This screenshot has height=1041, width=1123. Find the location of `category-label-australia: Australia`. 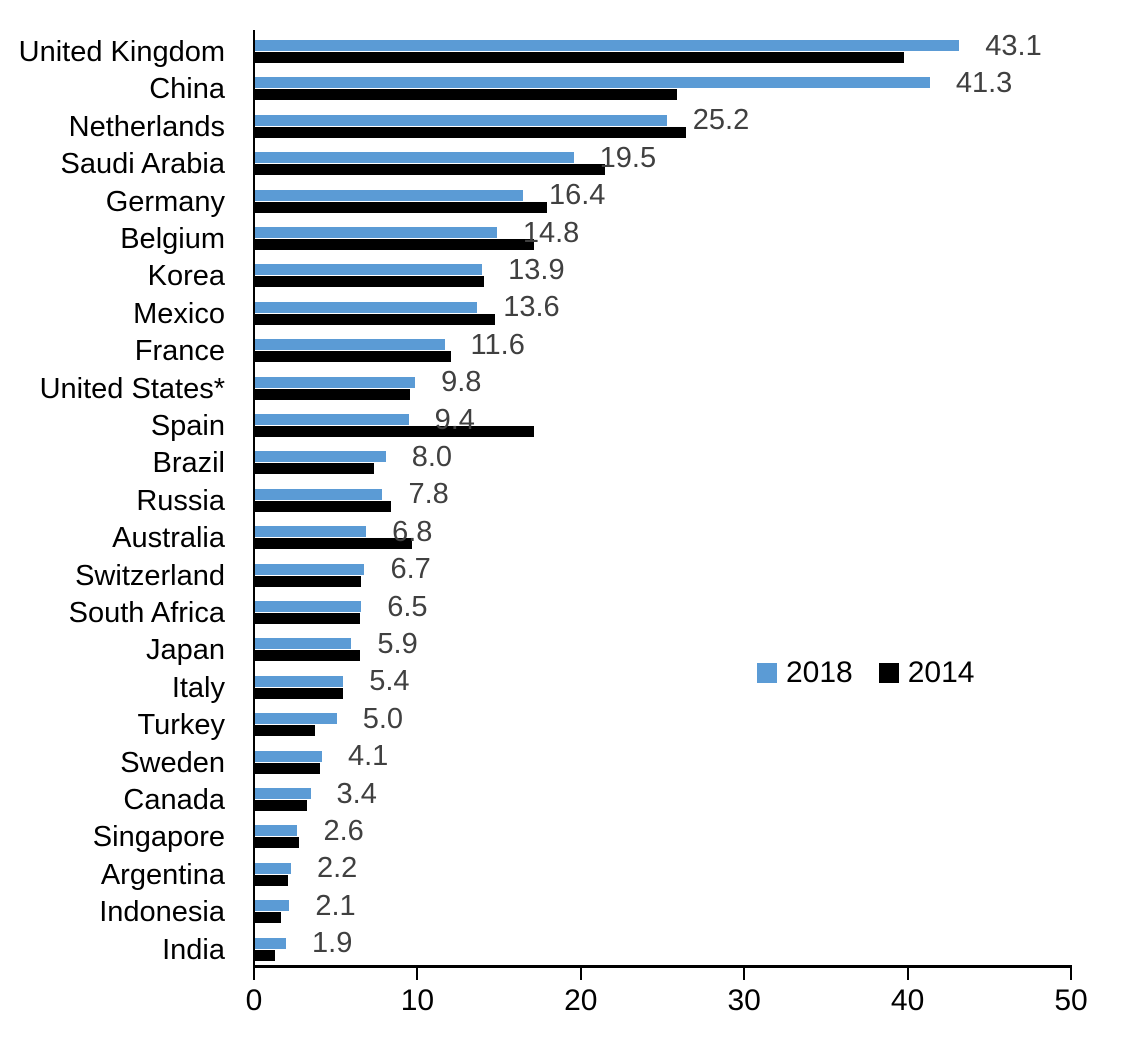

category-label-australia: Australia is located at coordinates (168, 538).